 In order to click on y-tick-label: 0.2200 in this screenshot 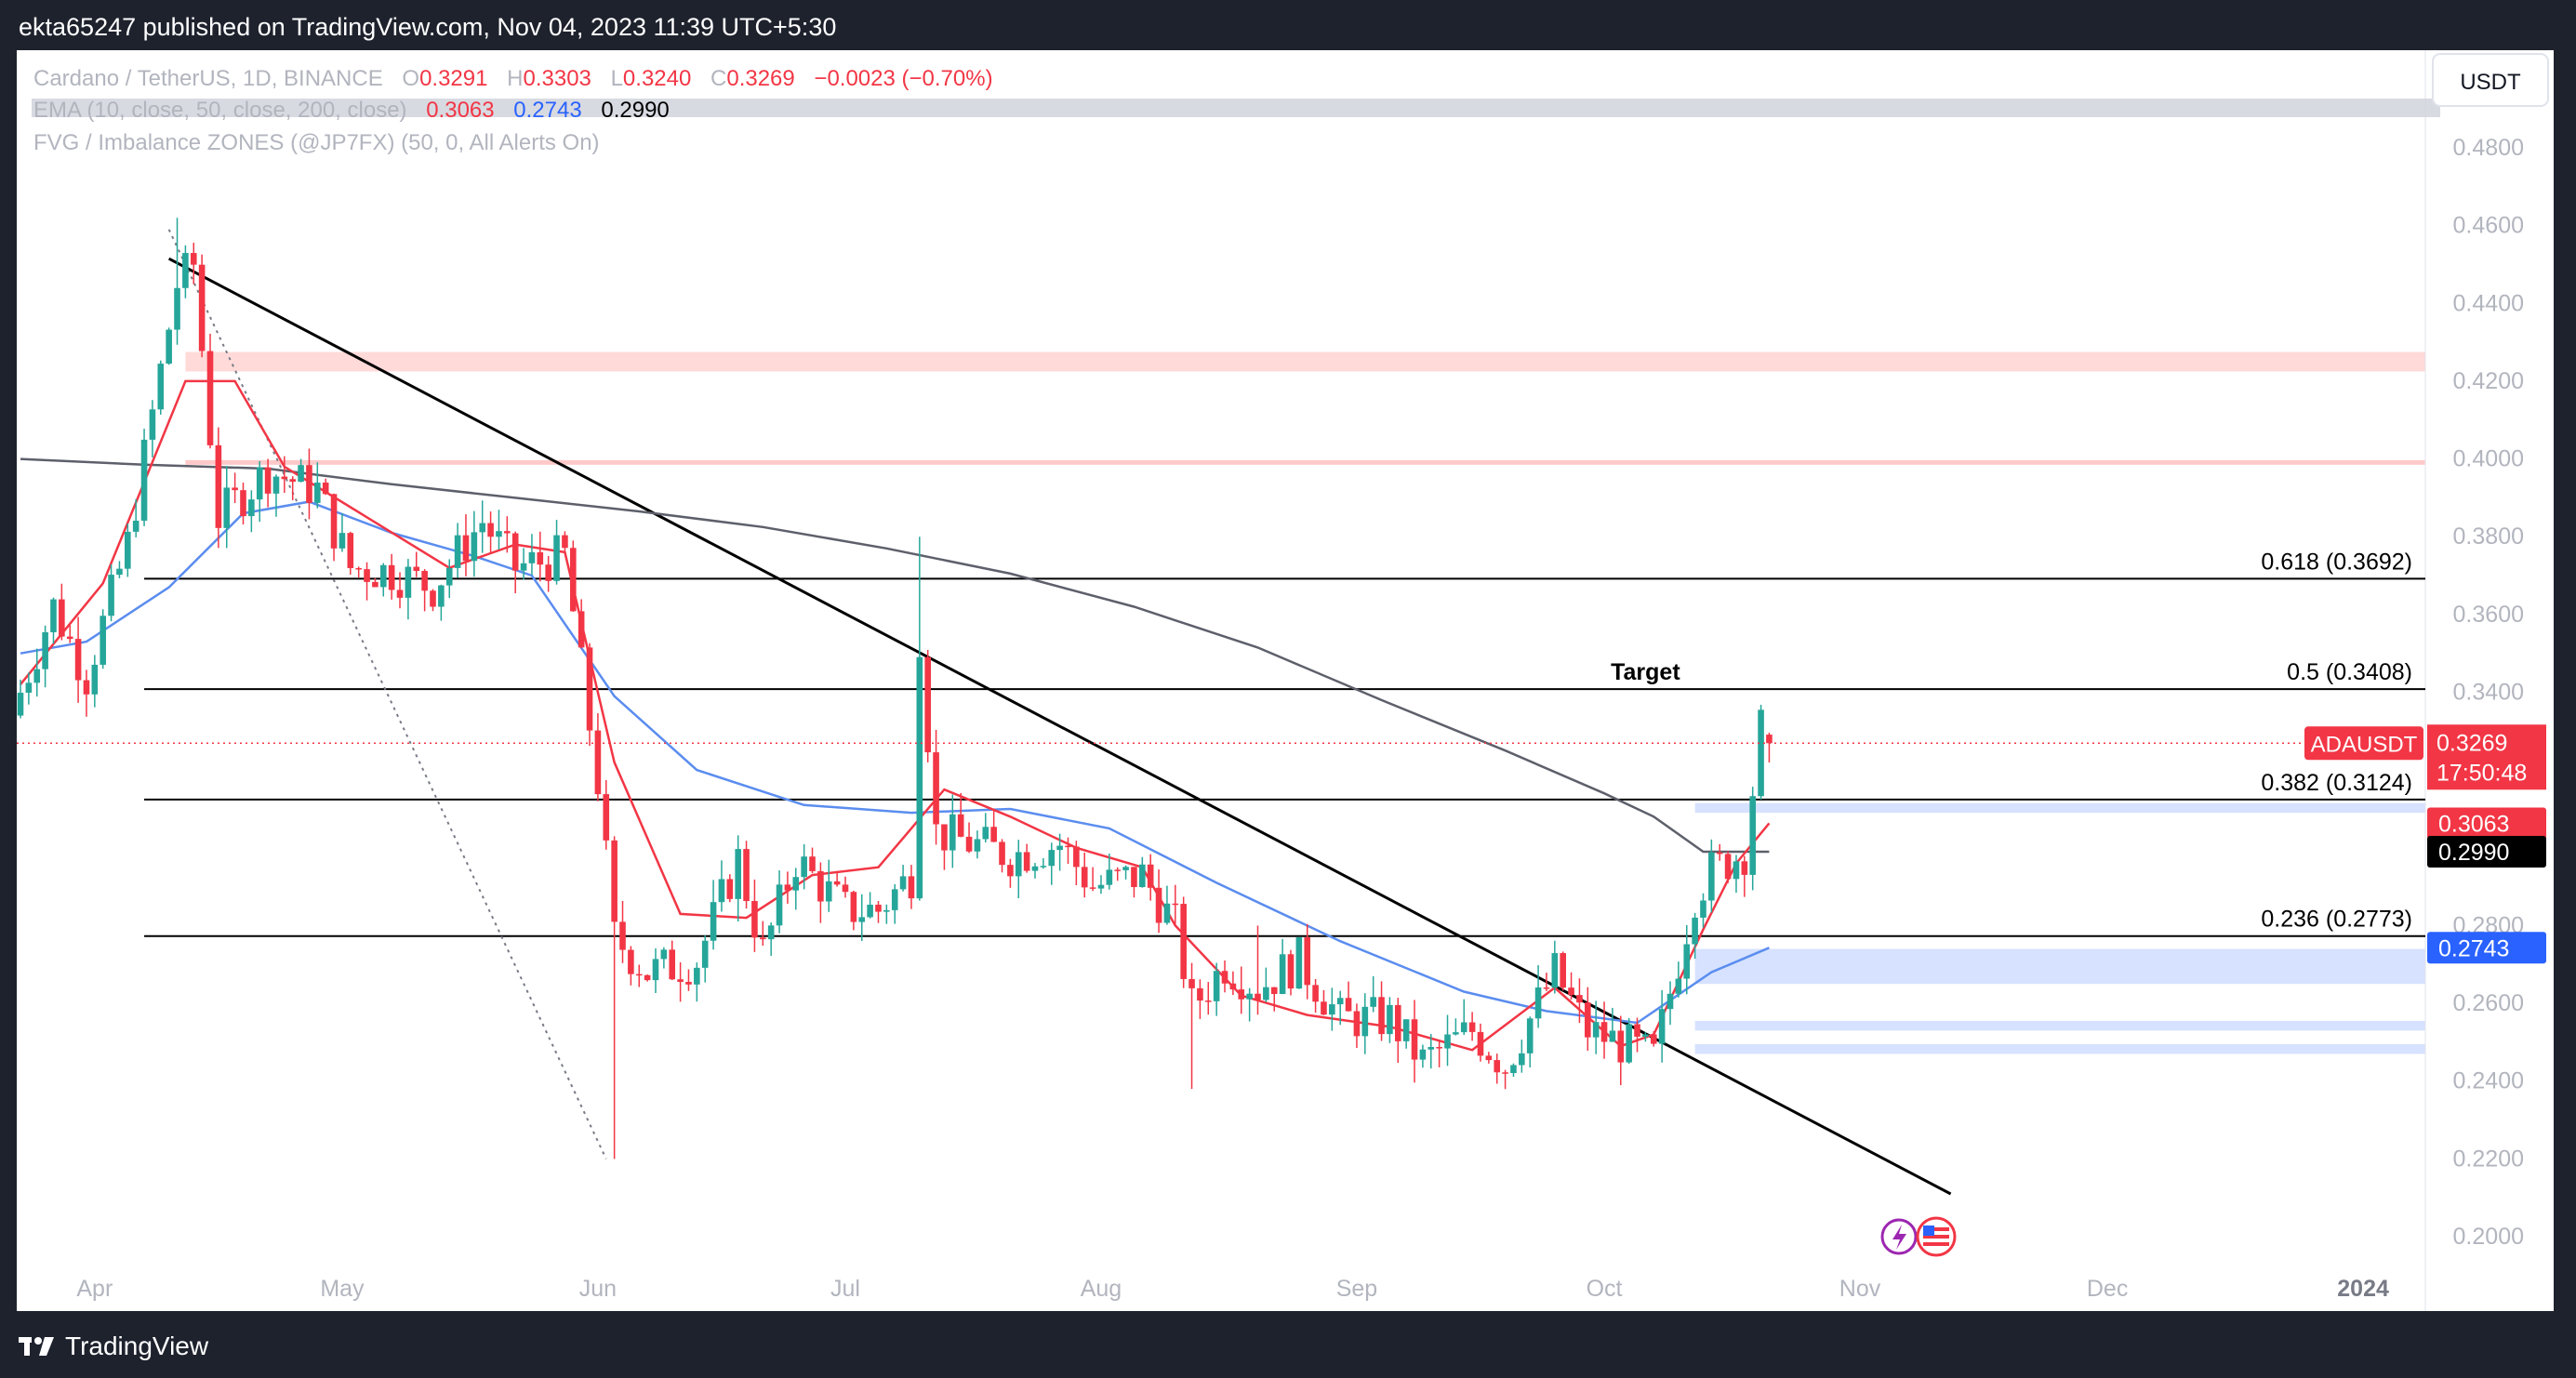, I will do `click(2488, 1159)`.